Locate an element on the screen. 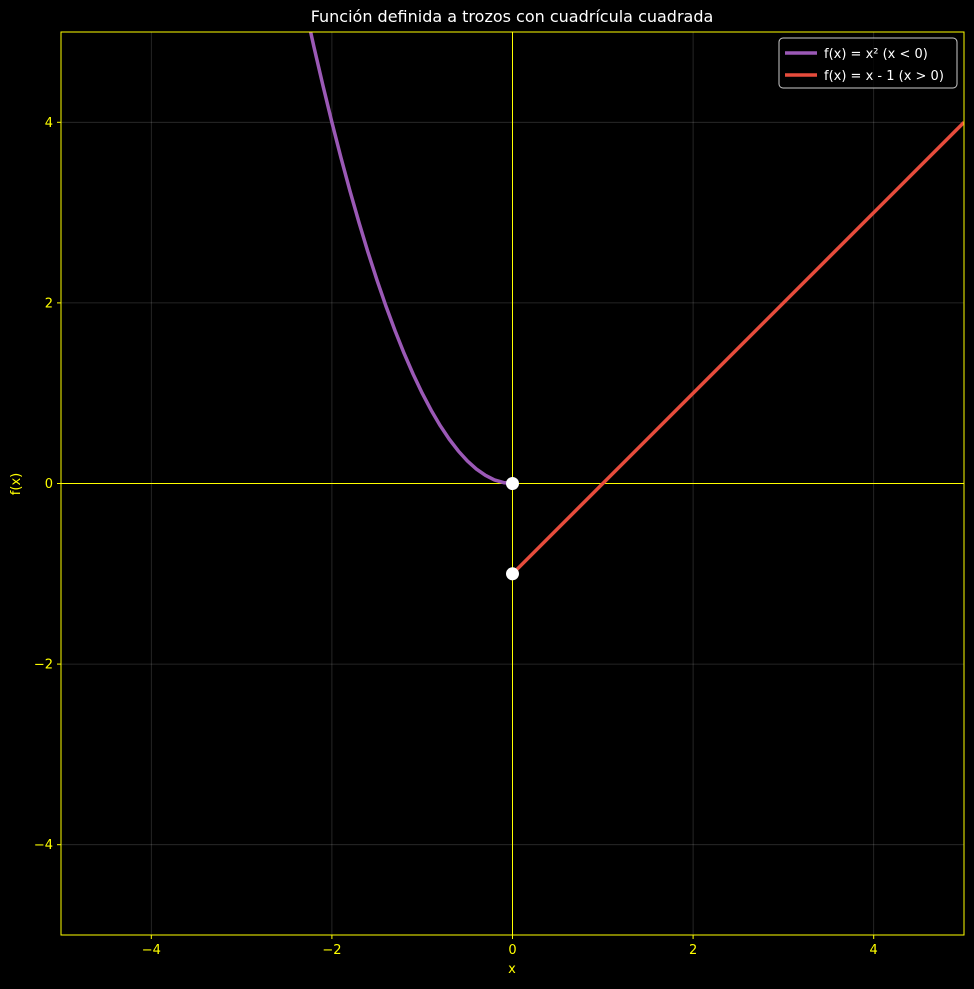 Image resolution: width=974 pixels, height=989 pixels. marker-layer is located at coordinates (512, 529).